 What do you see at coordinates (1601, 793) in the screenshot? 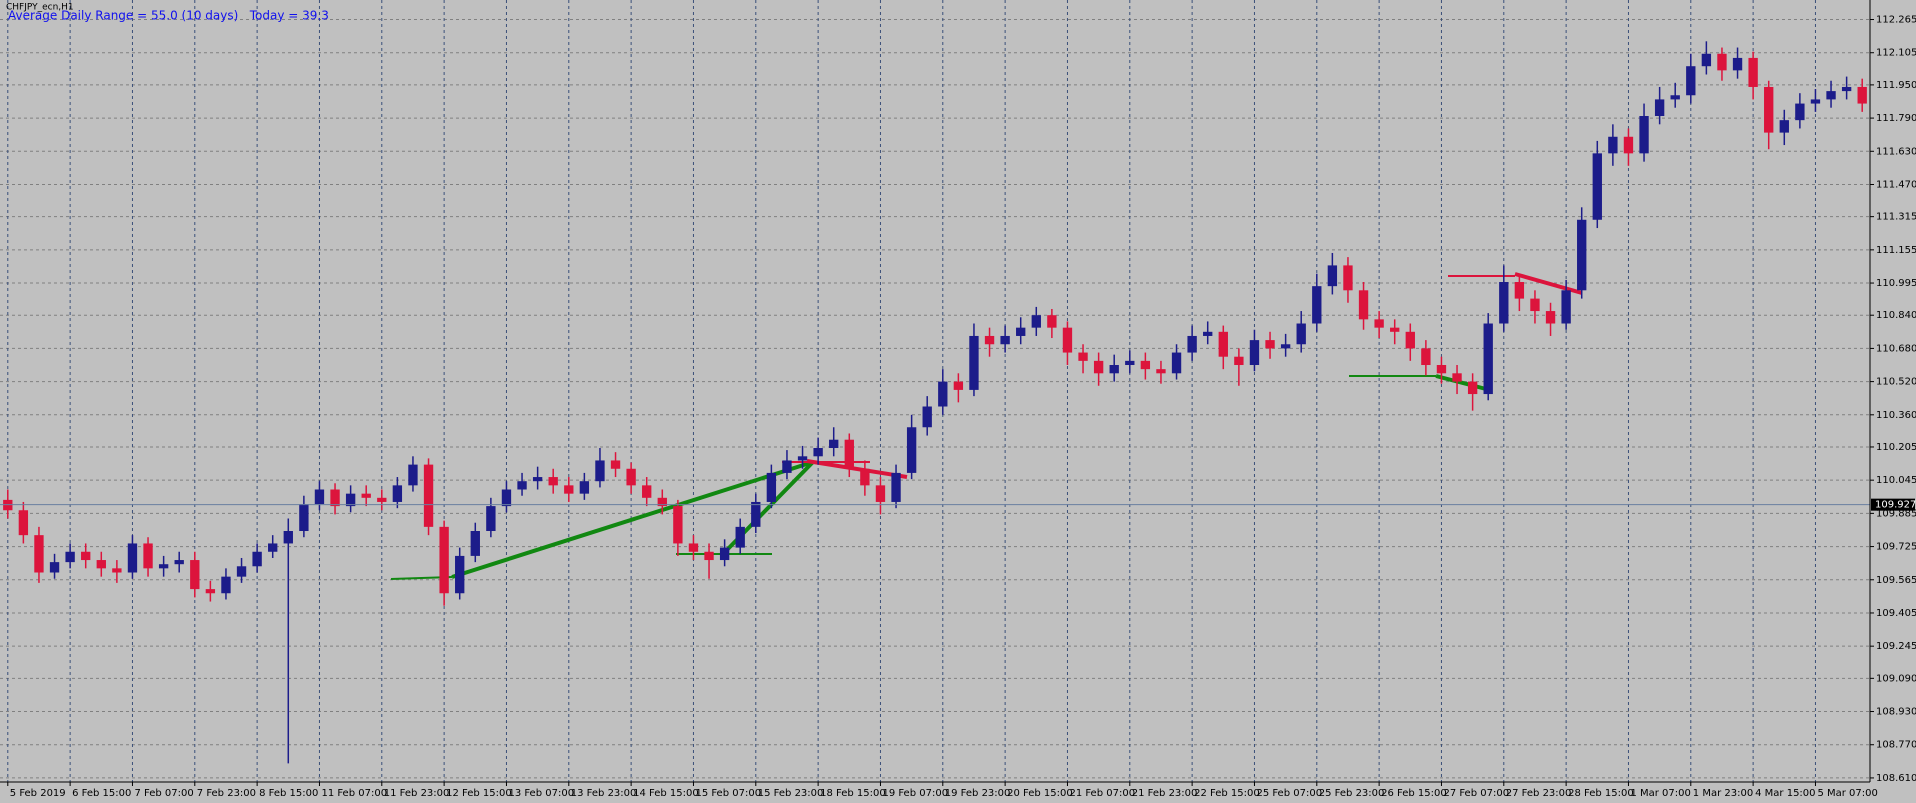
I see `x-tick-label: 28 Feb 15:00` at bounding box center [1601, 793].